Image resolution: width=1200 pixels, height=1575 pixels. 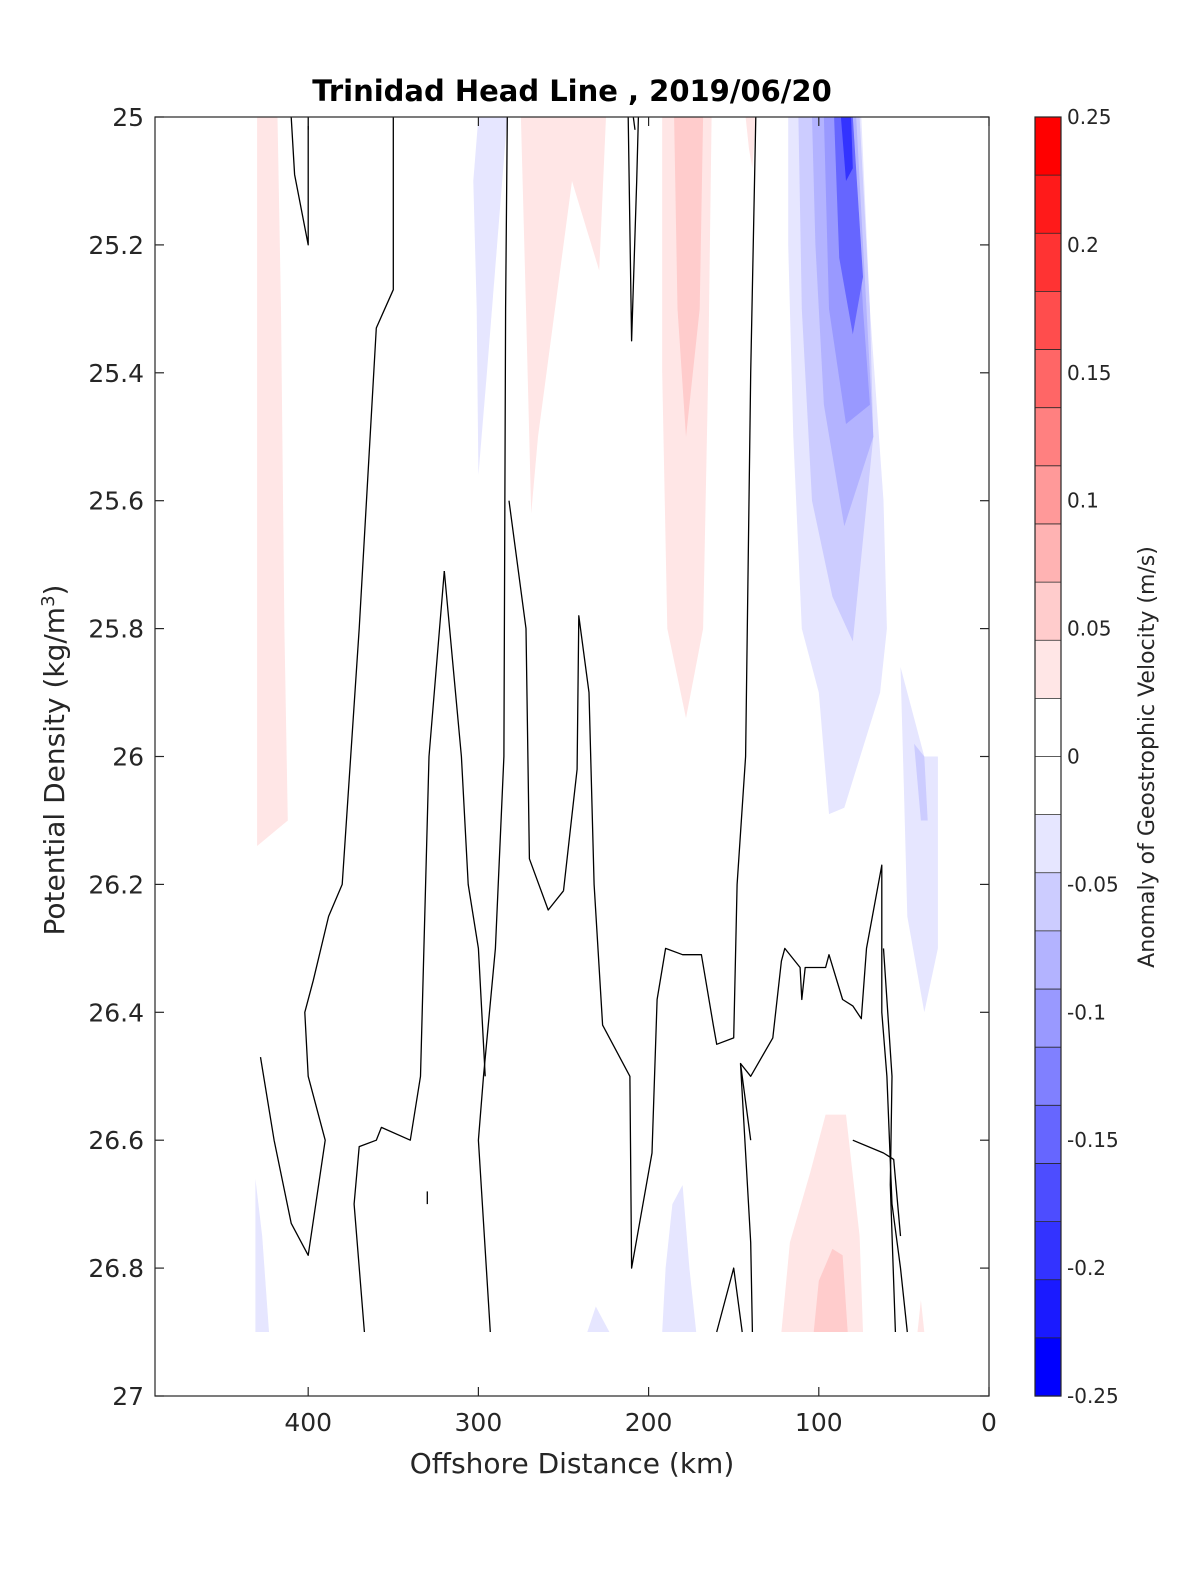 What do you see at coordinates (572, 1463) in the screenshot?
I see `x-axis-label: Offshore Distance (km)` at bounding box center [572, 1463].